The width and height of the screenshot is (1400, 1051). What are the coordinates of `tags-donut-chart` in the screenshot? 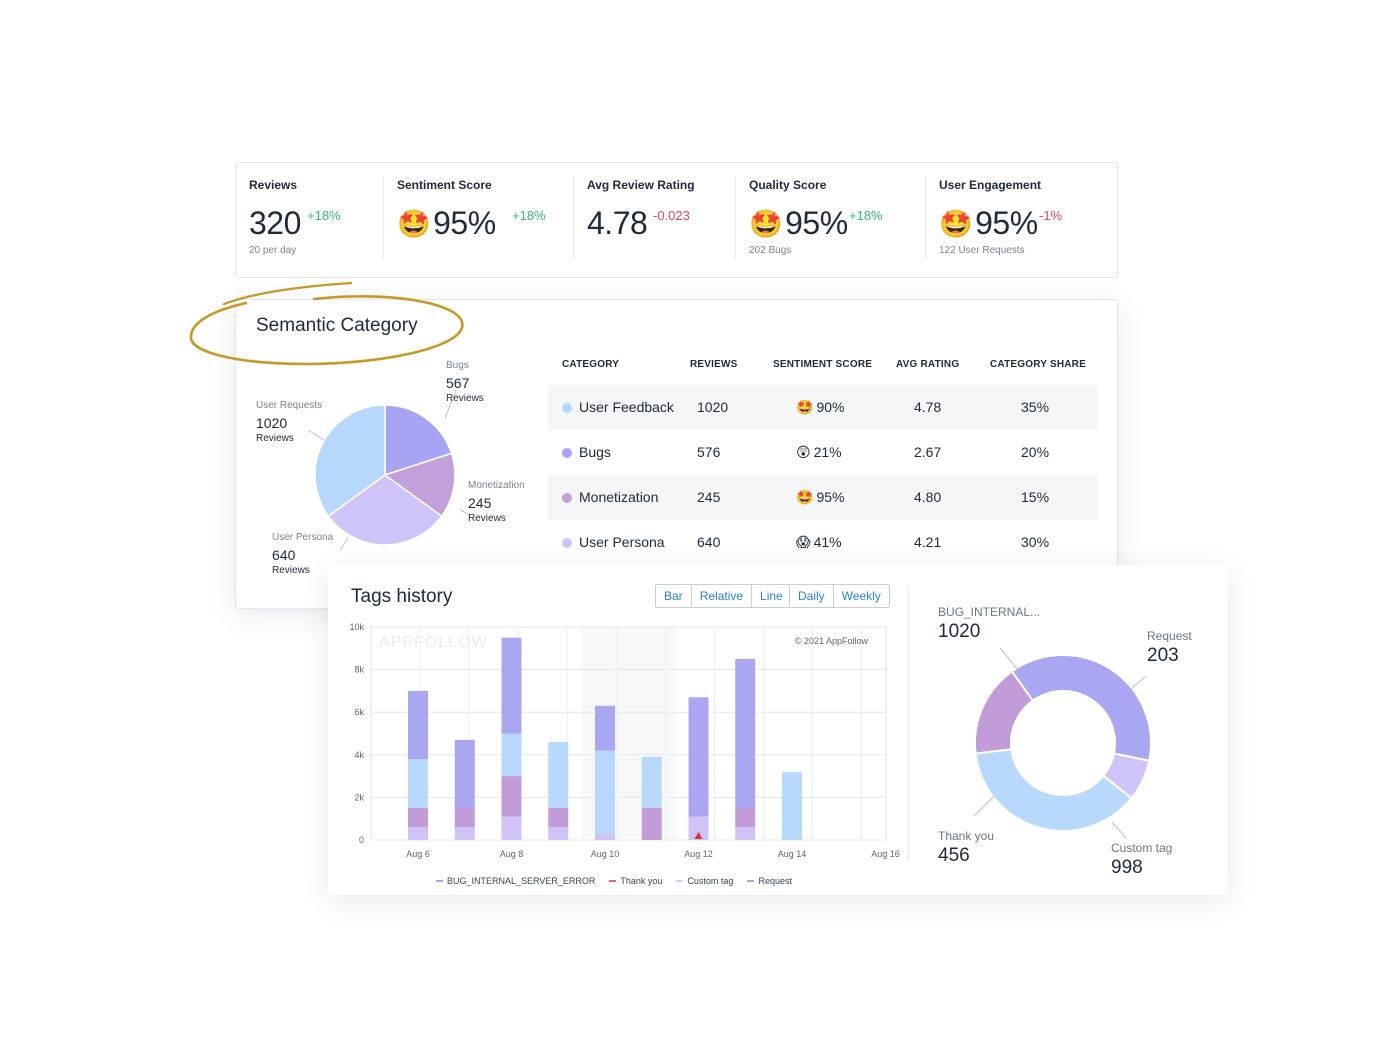 It's located at (1062, 743).